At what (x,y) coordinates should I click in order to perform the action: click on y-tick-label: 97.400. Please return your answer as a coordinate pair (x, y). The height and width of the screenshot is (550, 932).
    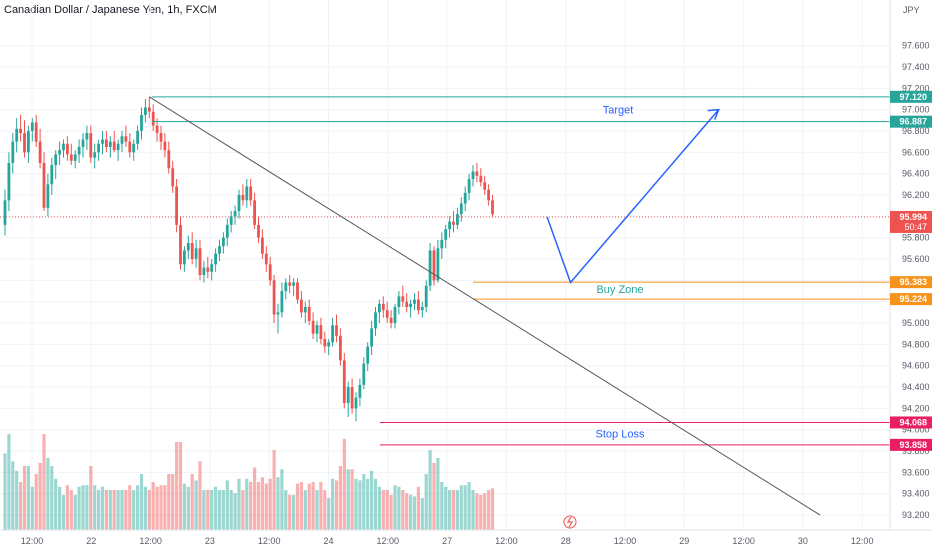
    Looking at the image, I should click on (916, 67).